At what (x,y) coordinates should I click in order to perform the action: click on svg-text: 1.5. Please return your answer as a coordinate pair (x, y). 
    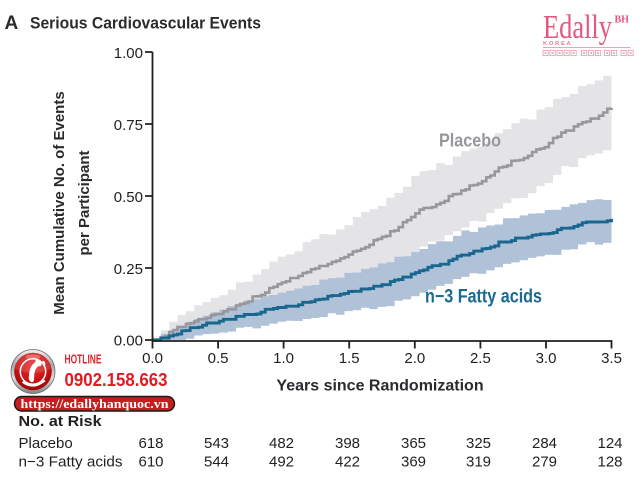
    Looking at the image, I should click on (349, 358).